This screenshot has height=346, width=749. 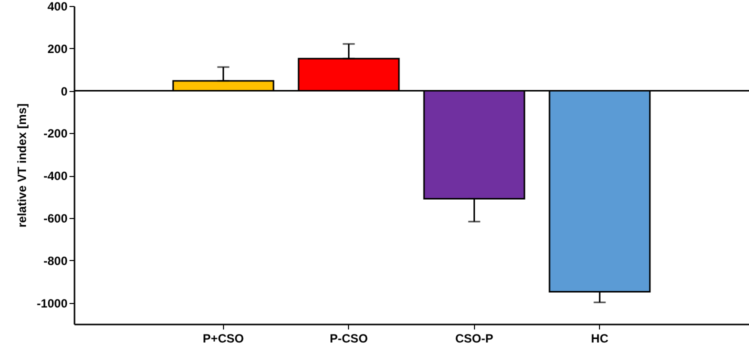 I want to click on y-tick-label: -200, so click(x=55, y=133).